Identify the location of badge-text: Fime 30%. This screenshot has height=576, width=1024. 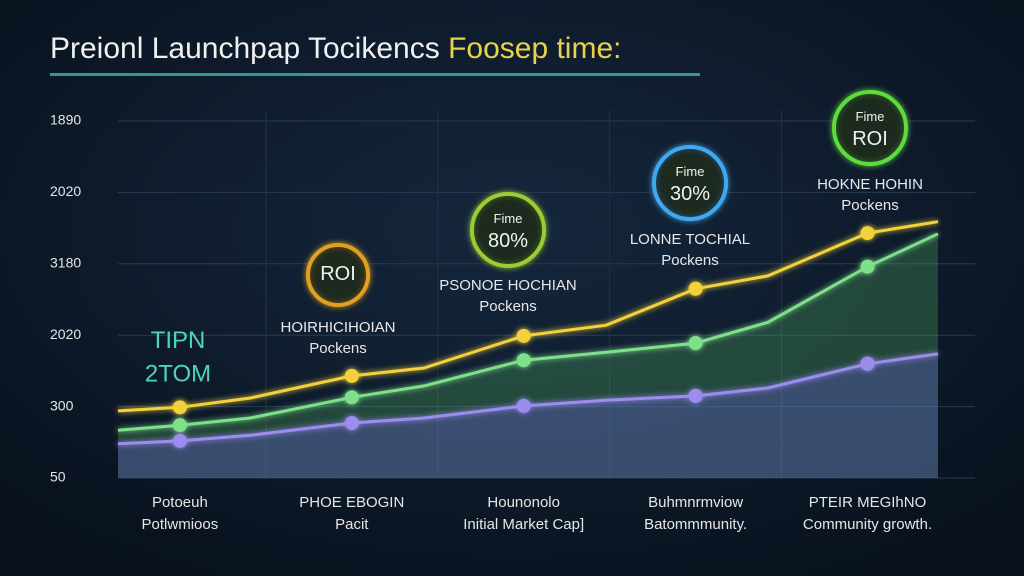
(690, 184).